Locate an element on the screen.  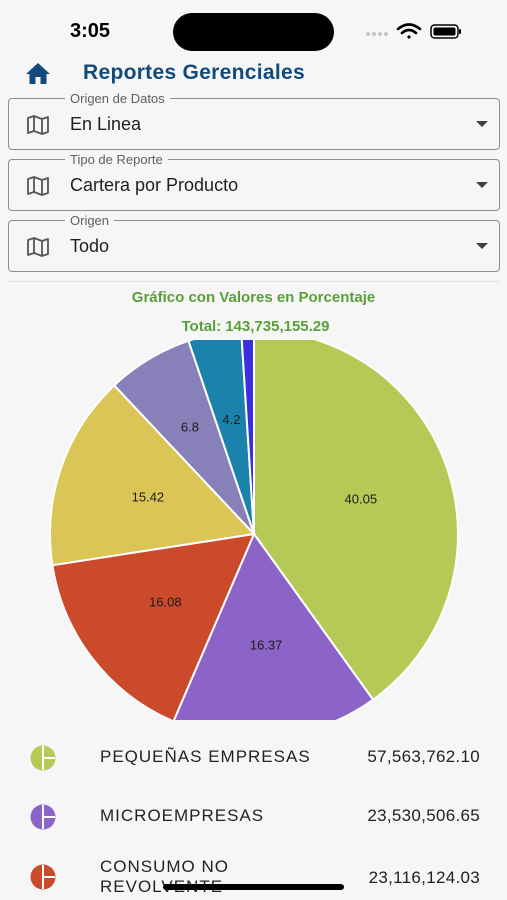
pie-slice-label: 4.2 is located at coordinates (231, 419).